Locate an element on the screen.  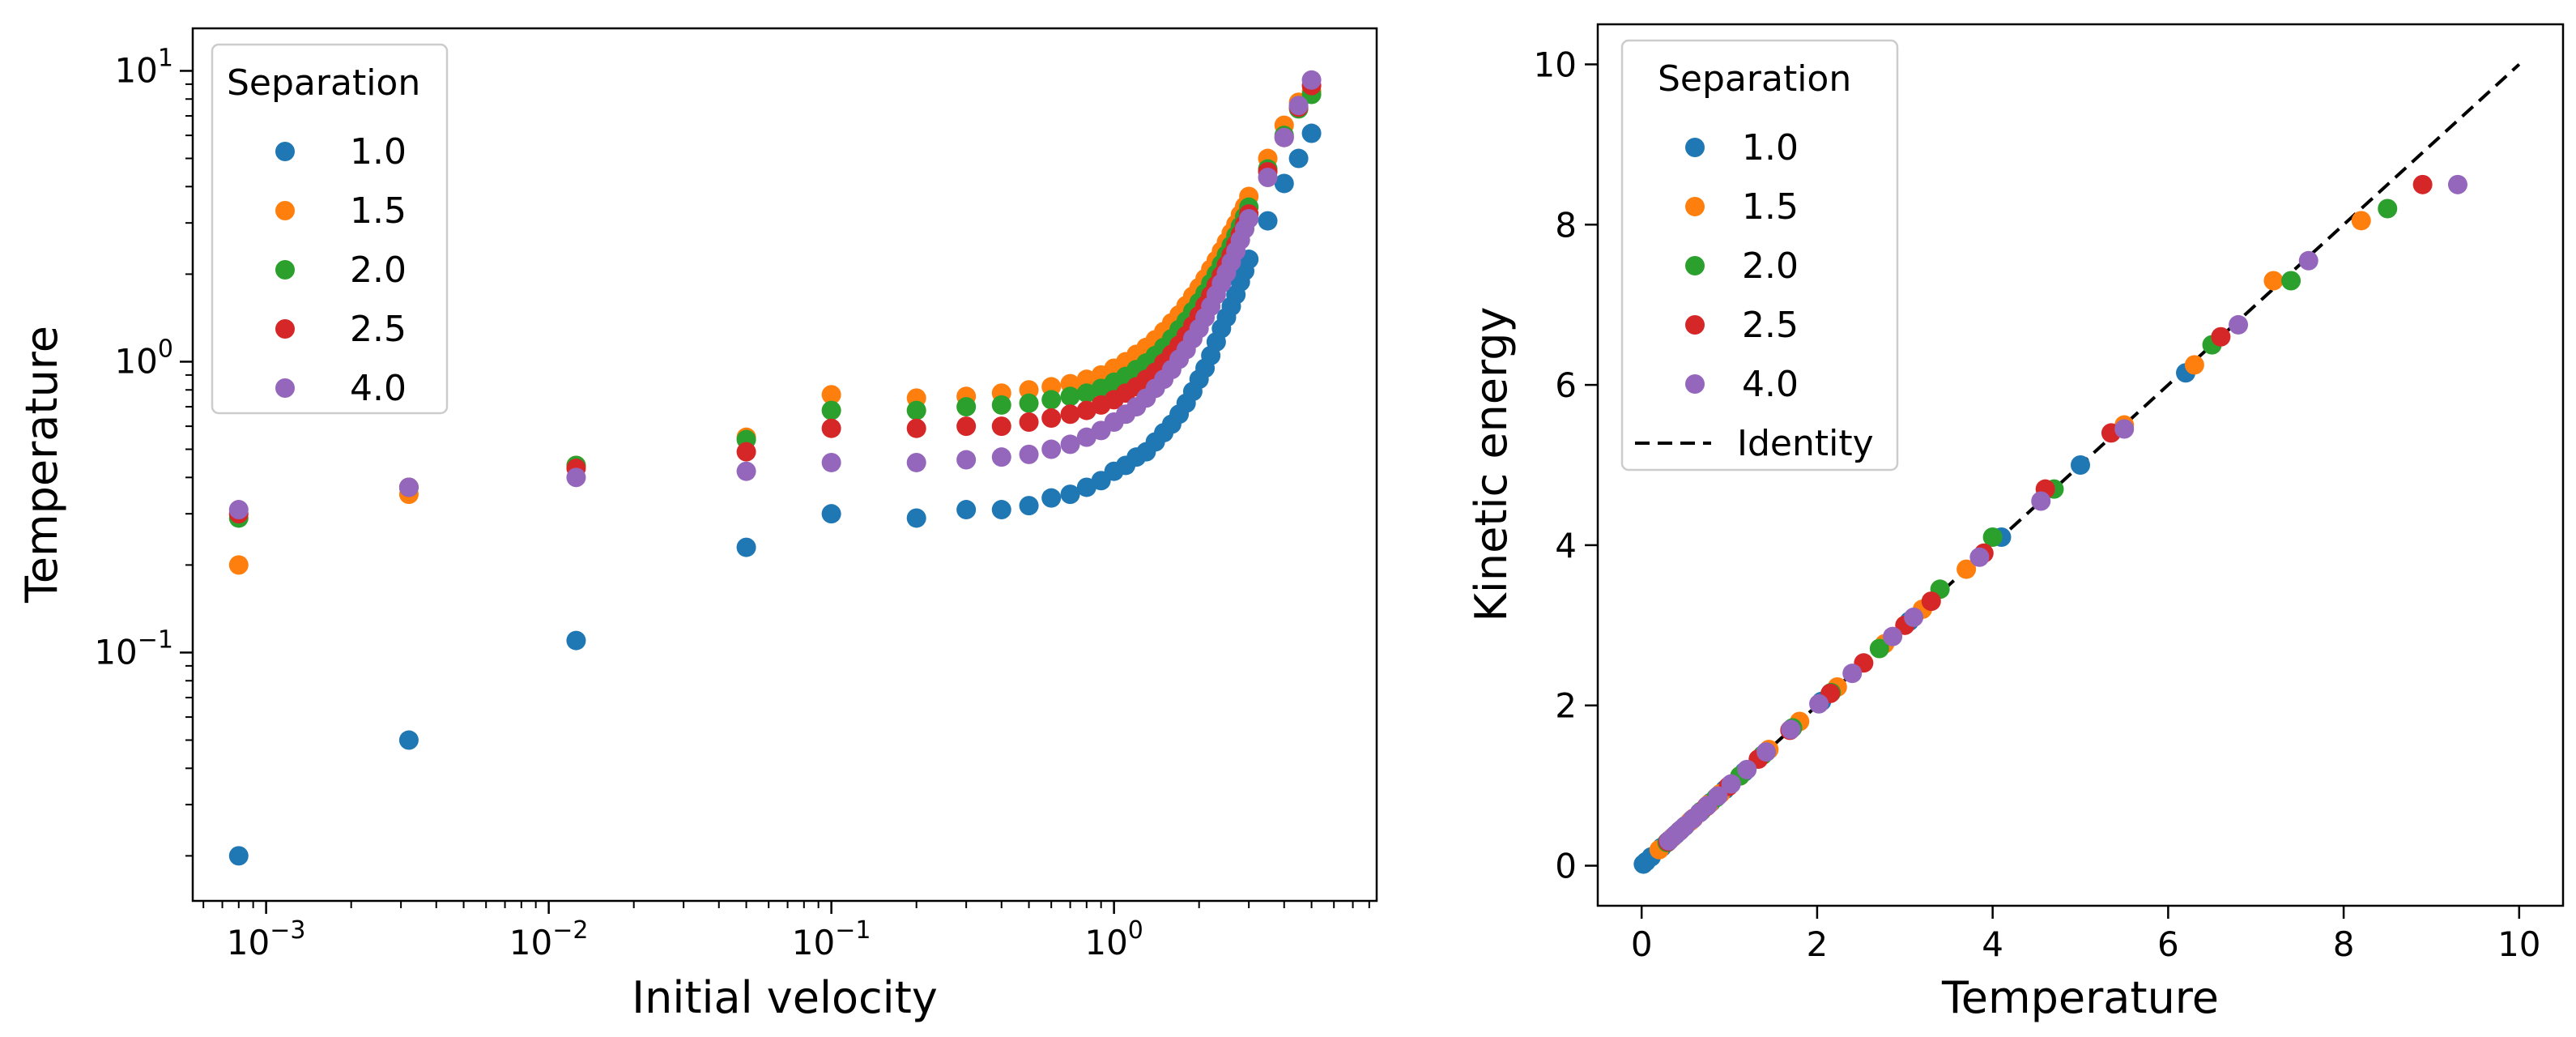
right-y-tick-label: 0 is located at coordinates (1566, 866).